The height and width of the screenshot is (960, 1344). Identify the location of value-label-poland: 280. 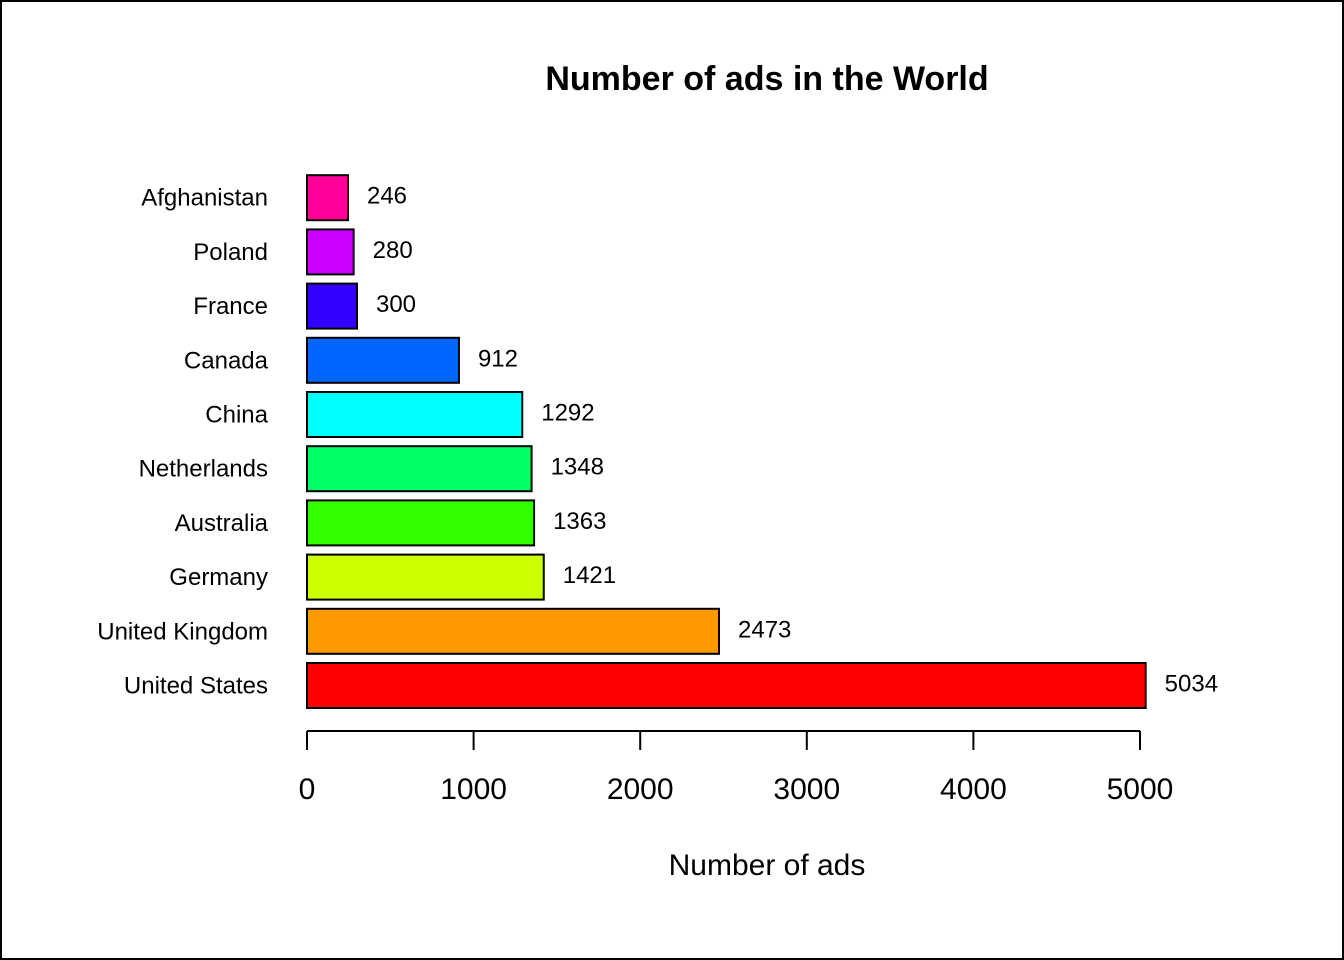
(393, 250).